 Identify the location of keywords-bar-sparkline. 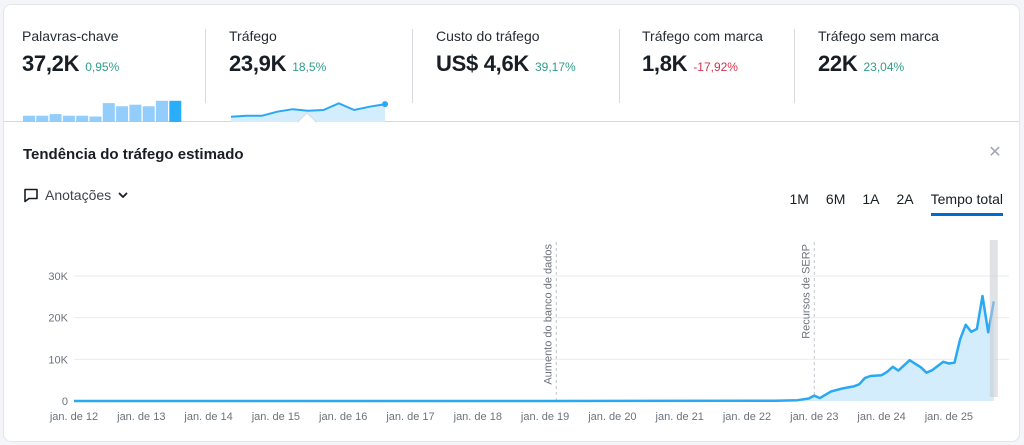
(102, 111).